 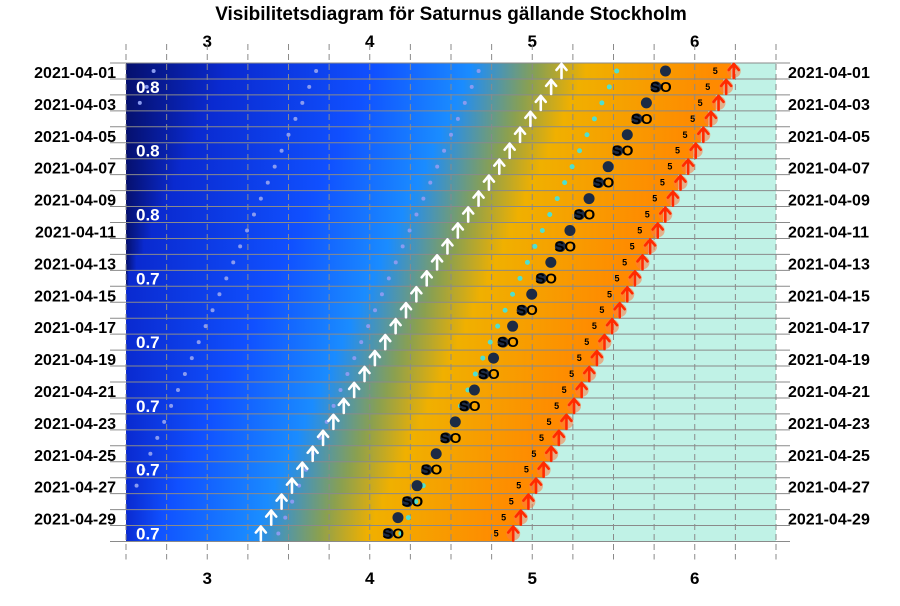 I want to click on hour-tick-label-top: 4, so click(x=370, y=41).